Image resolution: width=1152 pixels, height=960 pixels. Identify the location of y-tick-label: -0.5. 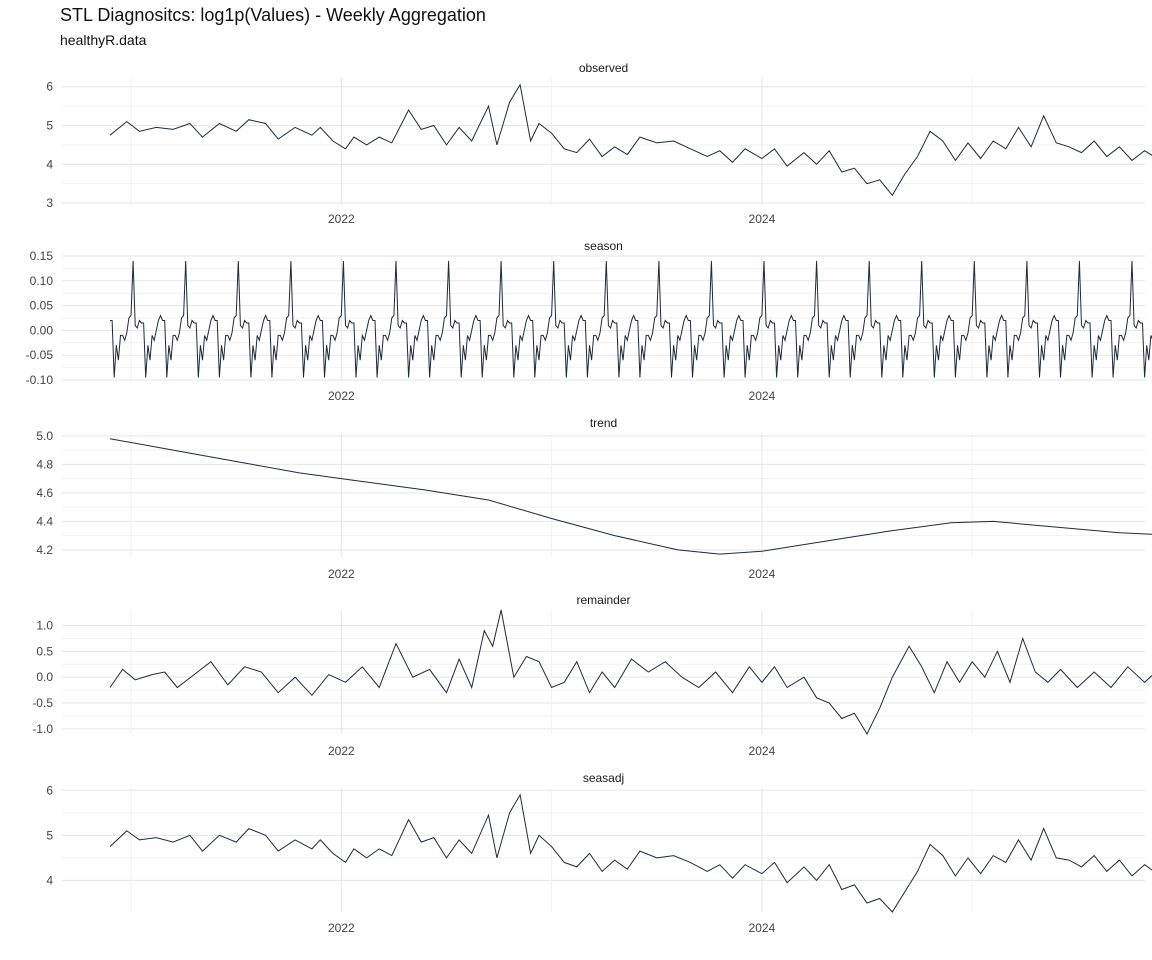
(42, 703).